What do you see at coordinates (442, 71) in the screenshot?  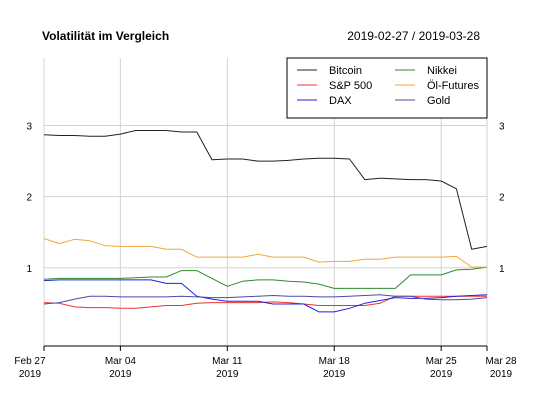 I see `legend-label: Nikkei` at bounding box center [442, 71].